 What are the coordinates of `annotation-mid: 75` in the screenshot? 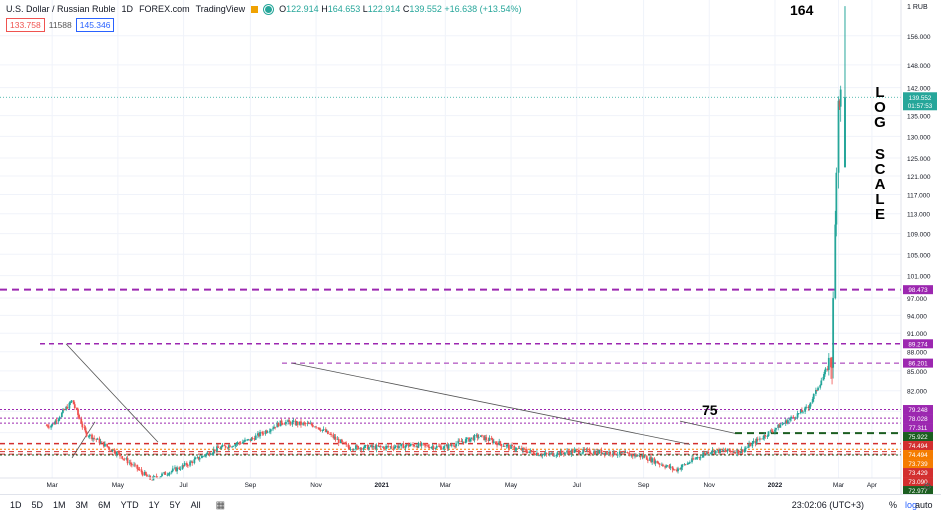 It's located at (710, 410).